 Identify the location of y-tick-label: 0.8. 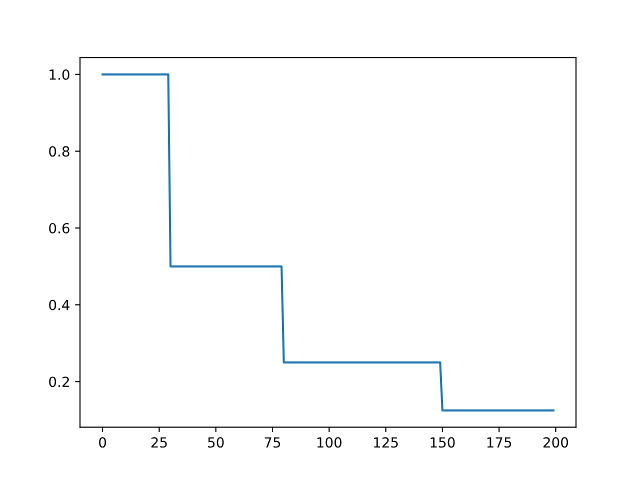
(59, 151).